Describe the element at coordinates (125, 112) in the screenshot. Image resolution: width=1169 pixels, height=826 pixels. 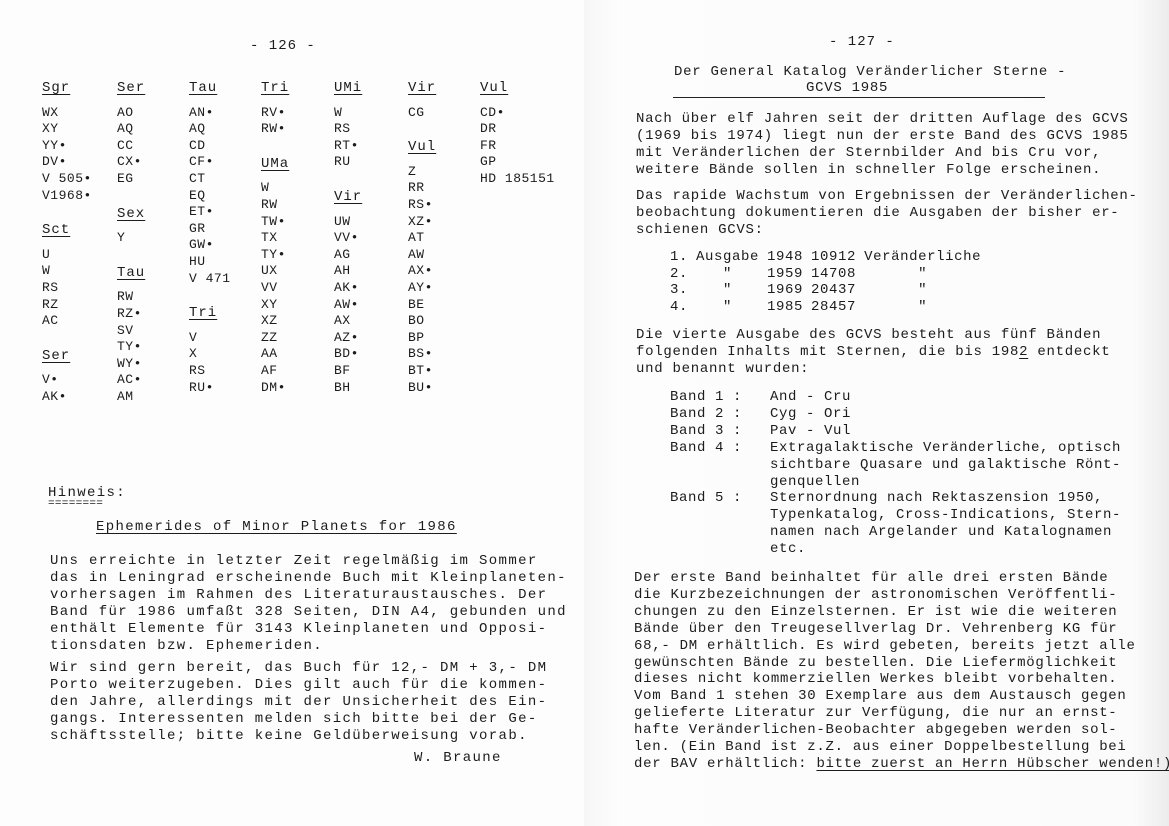
I see `star-designation: AO` at that location.